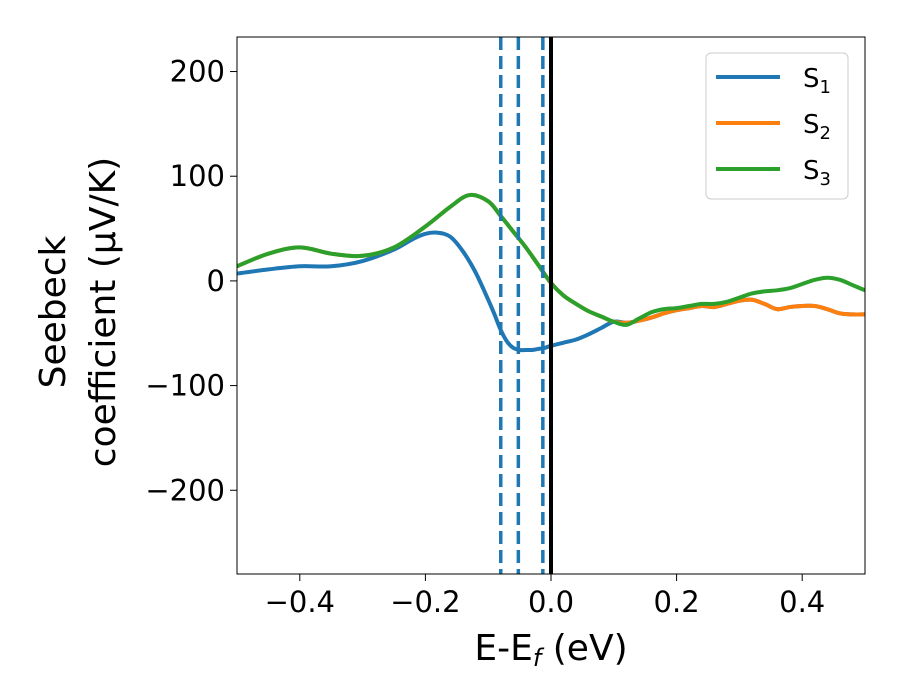 The height and width of the screenshot is (700, 900). What do you see at coordinates (197, 72) in the screenshot?
I see `y-tick-label: 200` at bounding box center [197, 72].